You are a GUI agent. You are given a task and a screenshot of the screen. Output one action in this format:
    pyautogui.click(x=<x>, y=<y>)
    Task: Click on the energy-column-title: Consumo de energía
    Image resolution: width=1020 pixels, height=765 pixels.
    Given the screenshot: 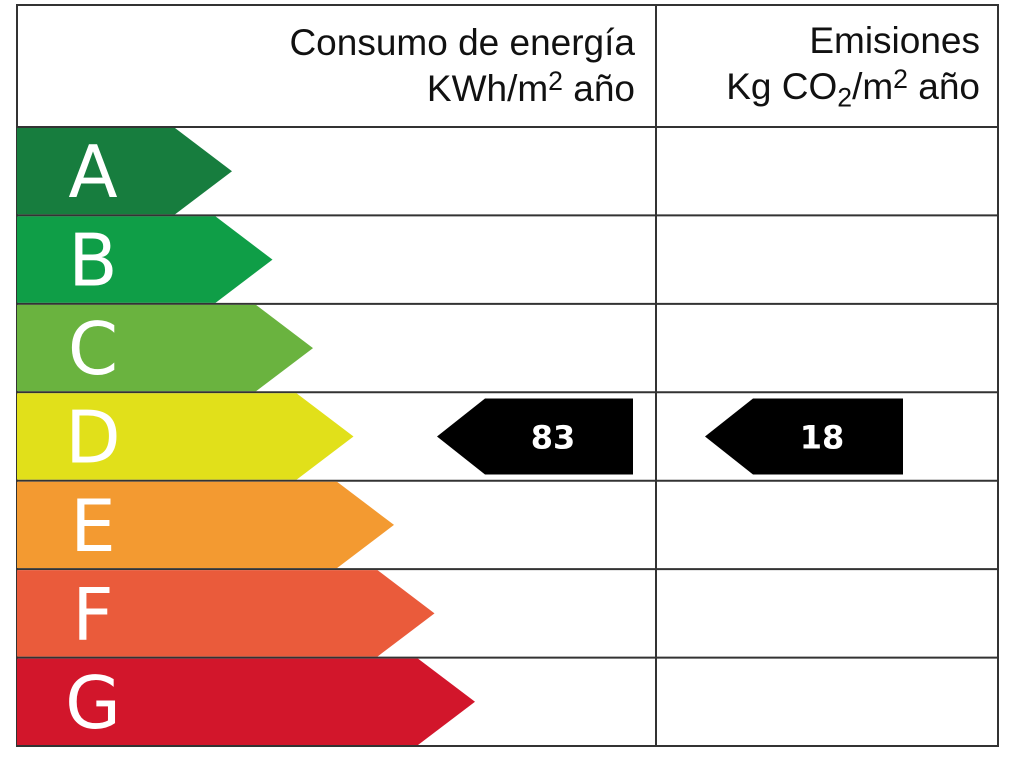 What is the action you would take?
    pyautogui.click(x=462, y=42)
    